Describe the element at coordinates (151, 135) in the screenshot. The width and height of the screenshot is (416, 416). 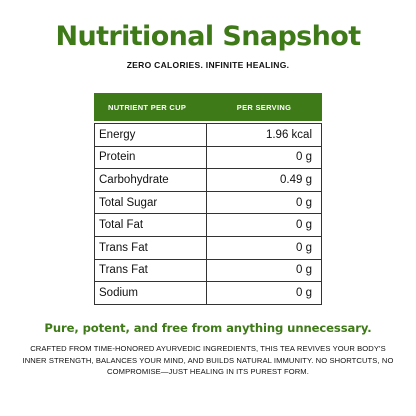
I see `nutrient-name: Energy` at that location.